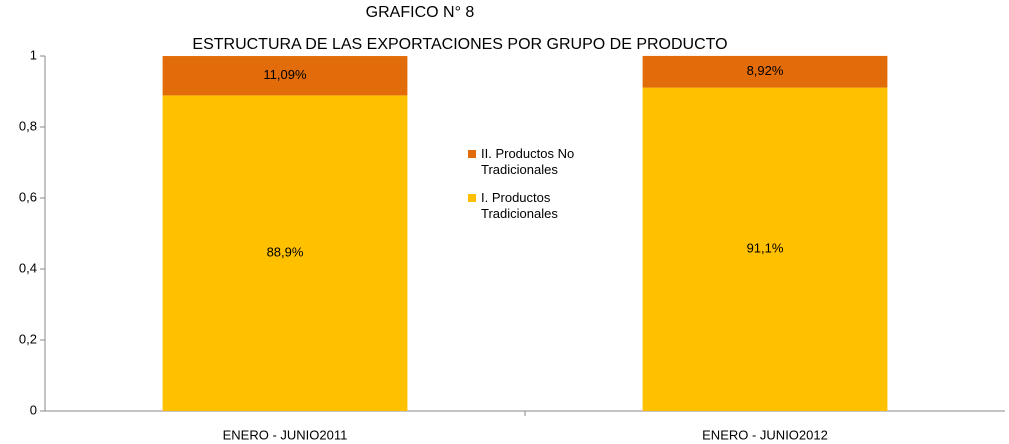 The width and height of the screenshot is (1009, 444). I want to click on y-tick-label: 0,6, so click(28, 196).